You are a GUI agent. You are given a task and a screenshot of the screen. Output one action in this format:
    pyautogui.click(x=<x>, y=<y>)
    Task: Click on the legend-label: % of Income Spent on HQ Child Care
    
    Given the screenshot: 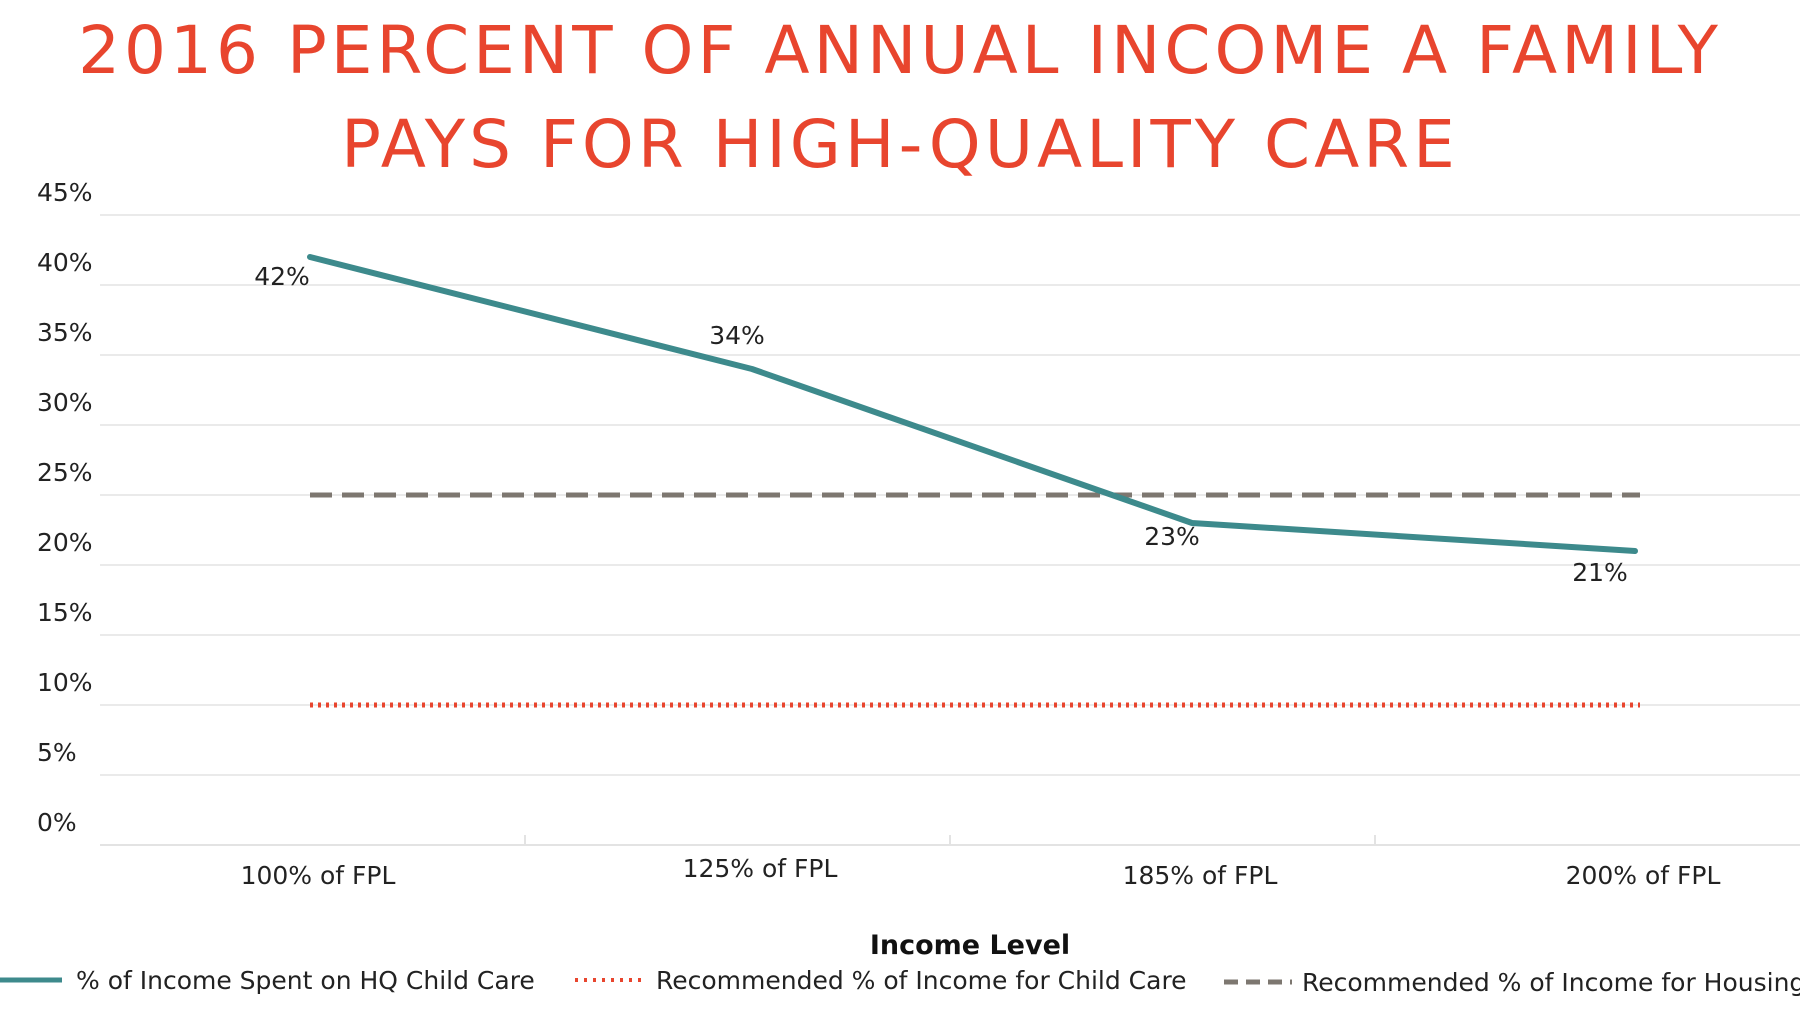 What is the action you would take?
    pyautogui.click(x=305, y=980)
    